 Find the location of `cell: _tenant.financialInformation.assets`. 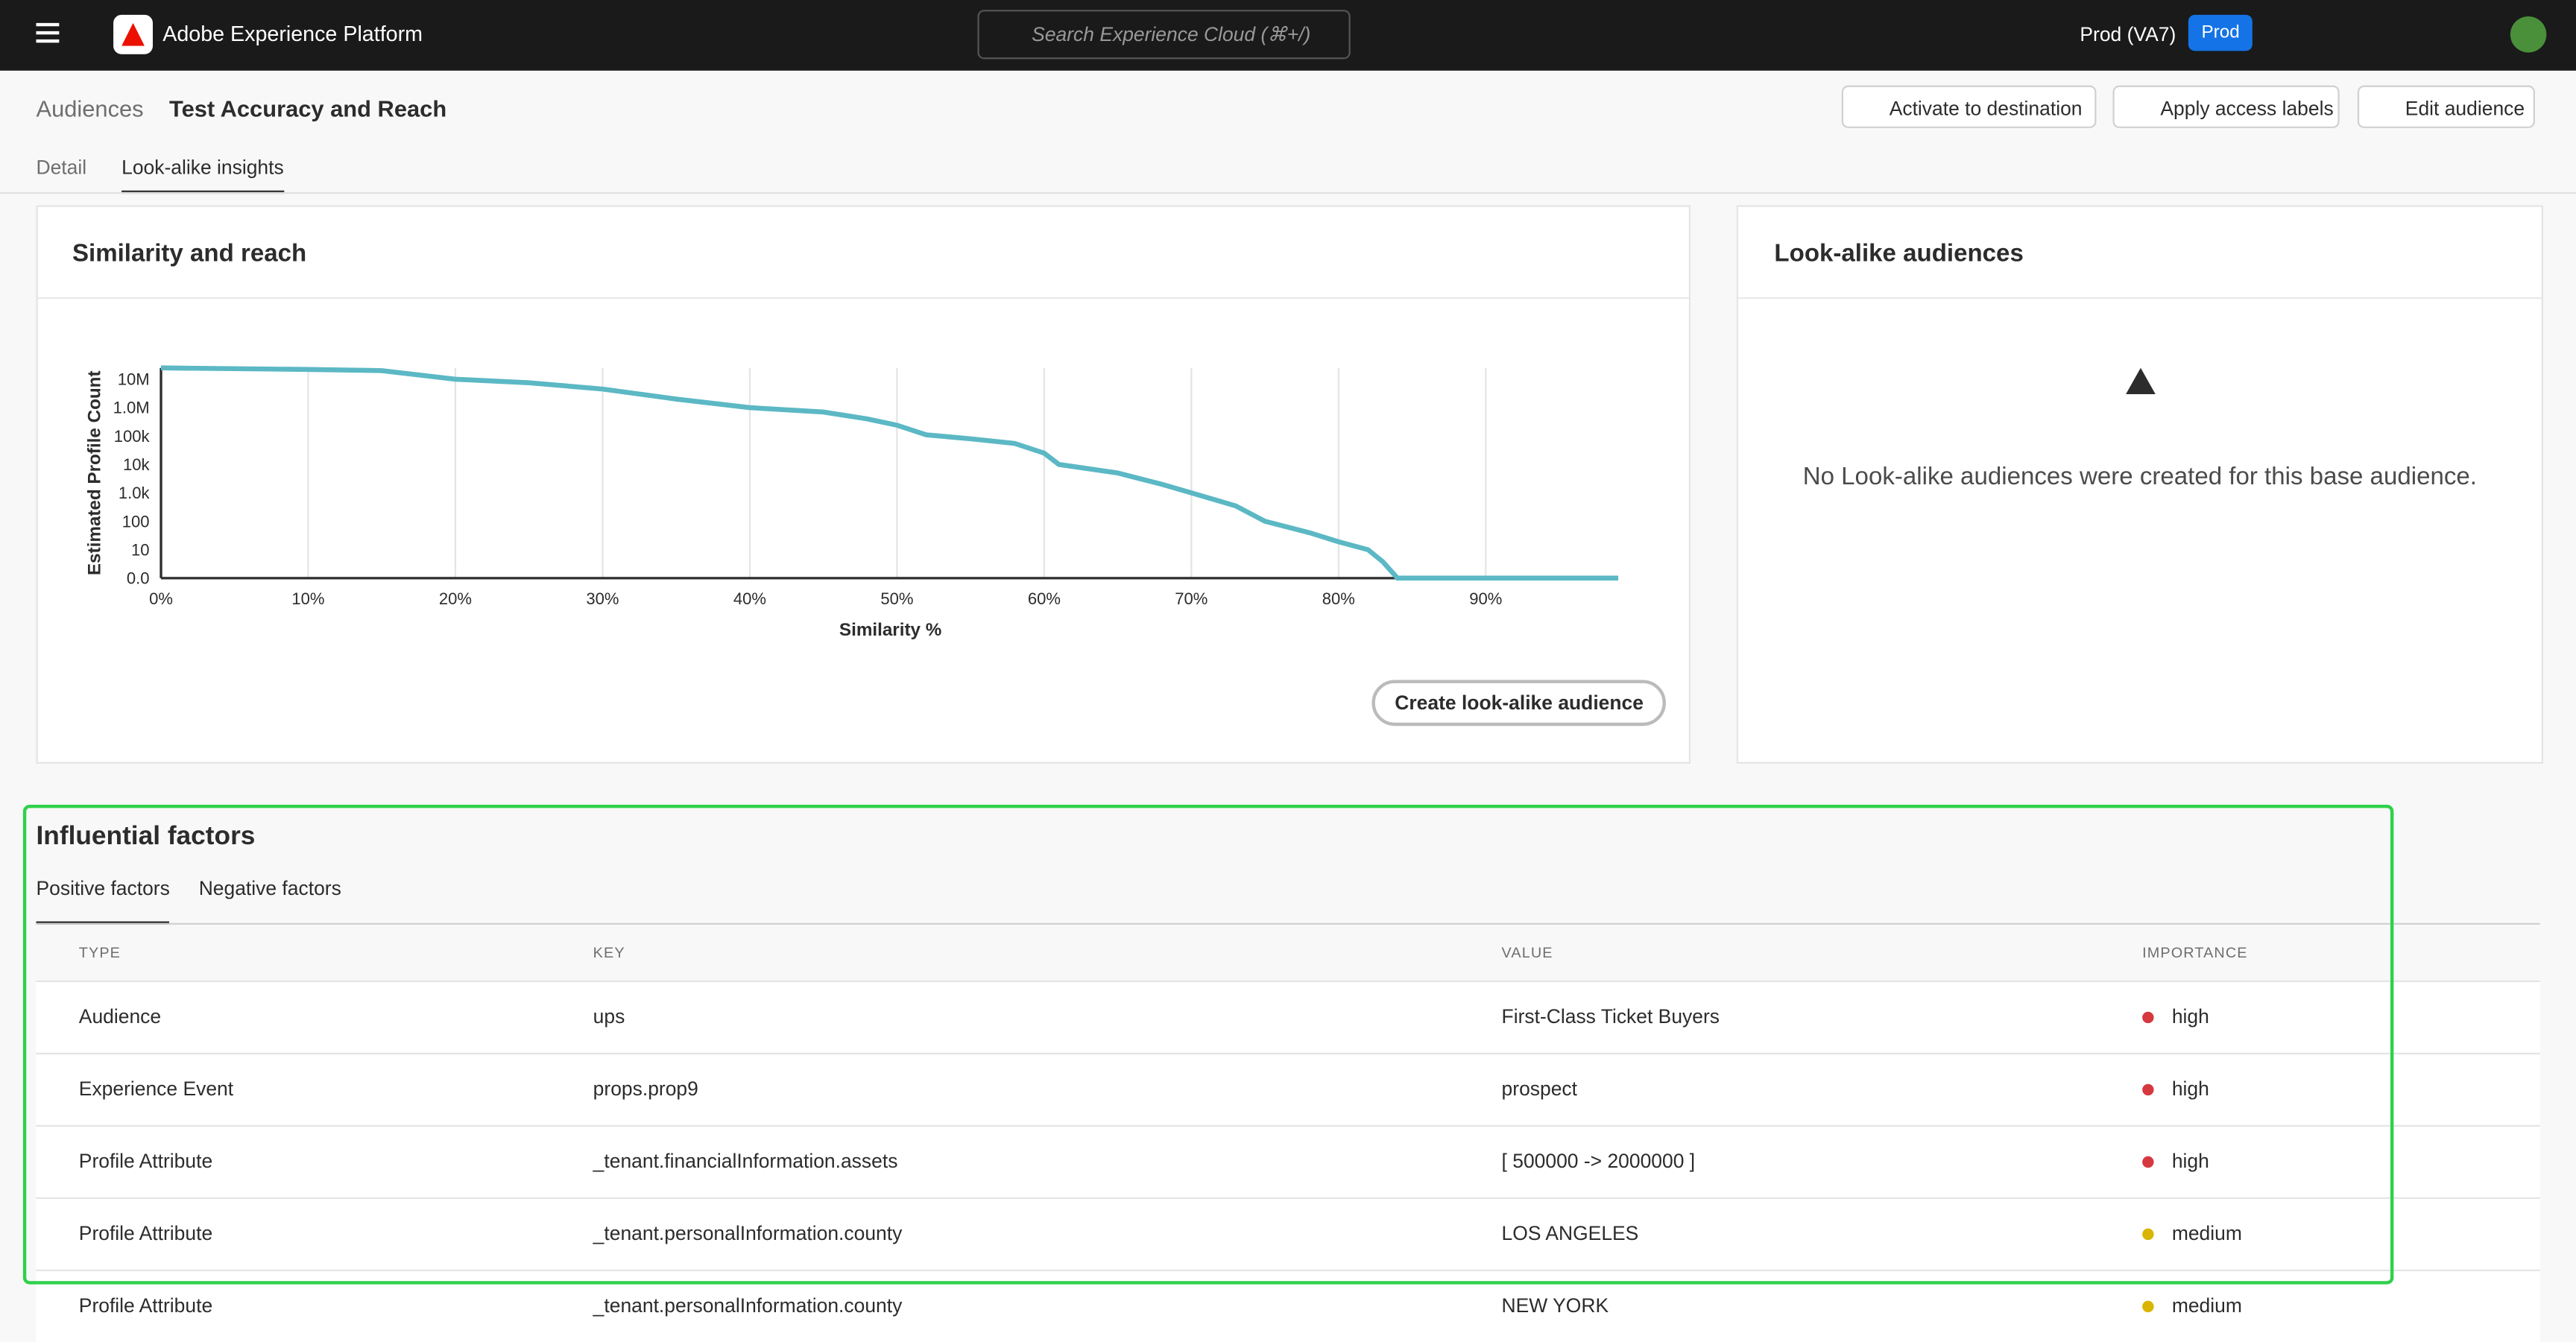

cell: _tenant.financialInformation.assets is located at coordinates (745, 1161).